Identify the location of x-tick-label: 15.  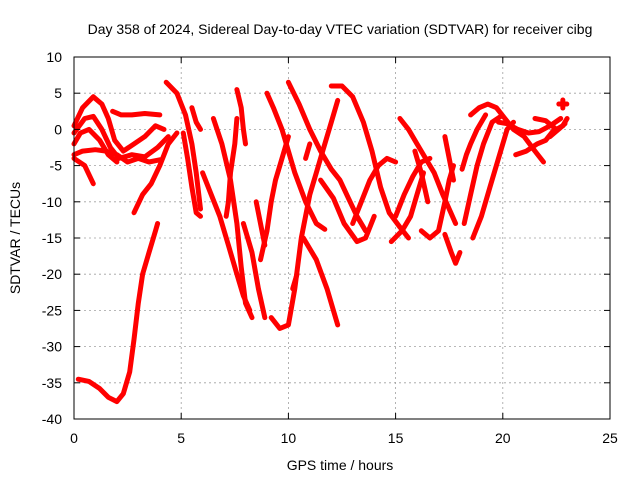
(396, 438).